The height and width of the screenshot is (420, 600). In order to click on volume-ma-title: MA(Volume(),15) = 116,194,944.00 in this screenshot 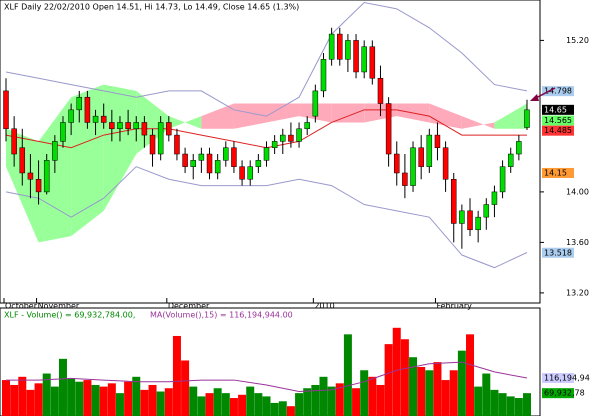, I will do `click(221, 315)`.